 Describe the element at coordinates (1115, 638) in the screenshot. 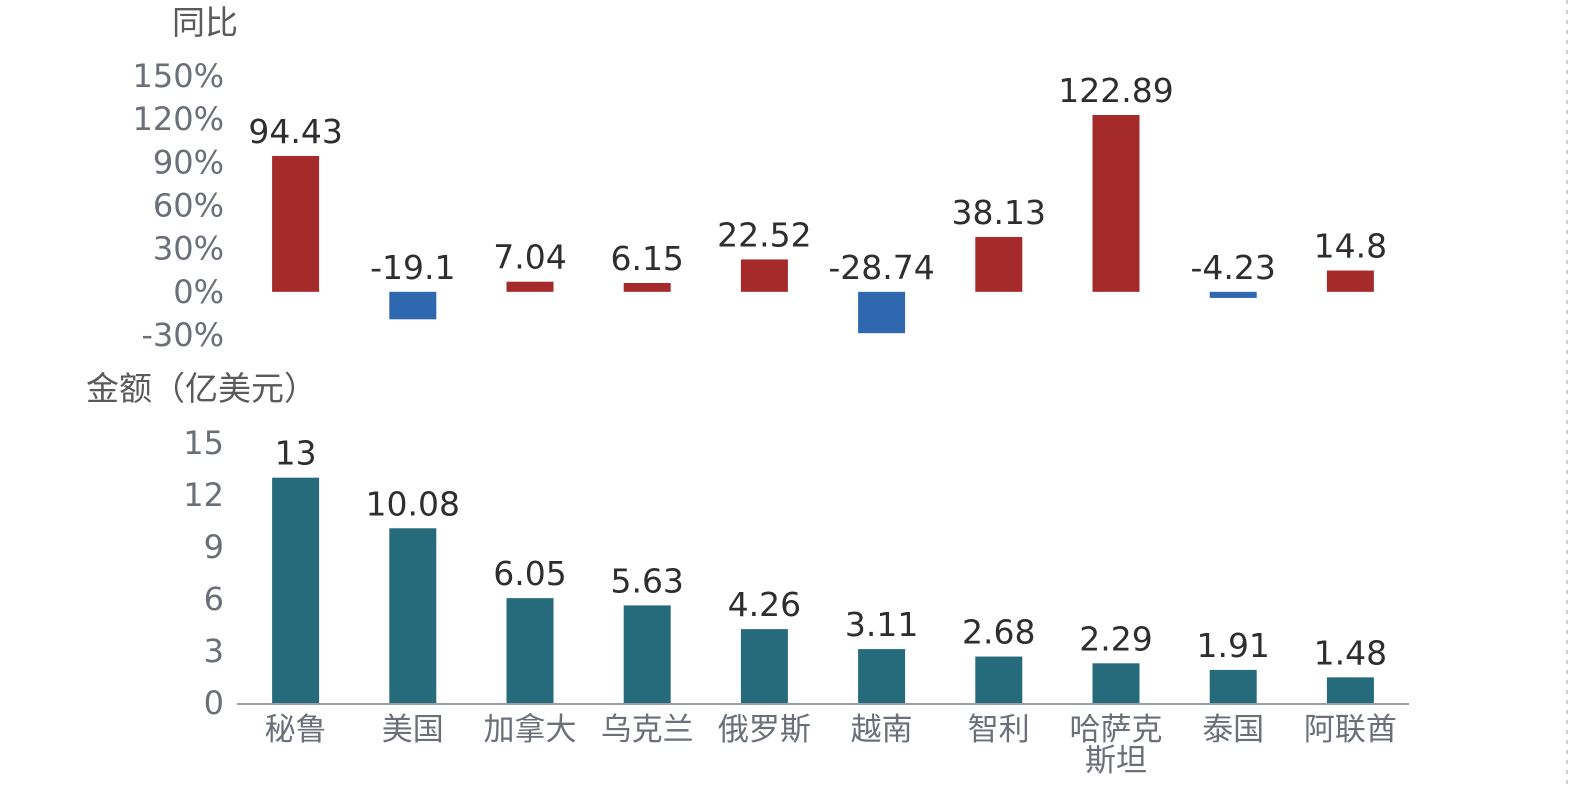

I see `amount-data-label: 2.29` at that location.